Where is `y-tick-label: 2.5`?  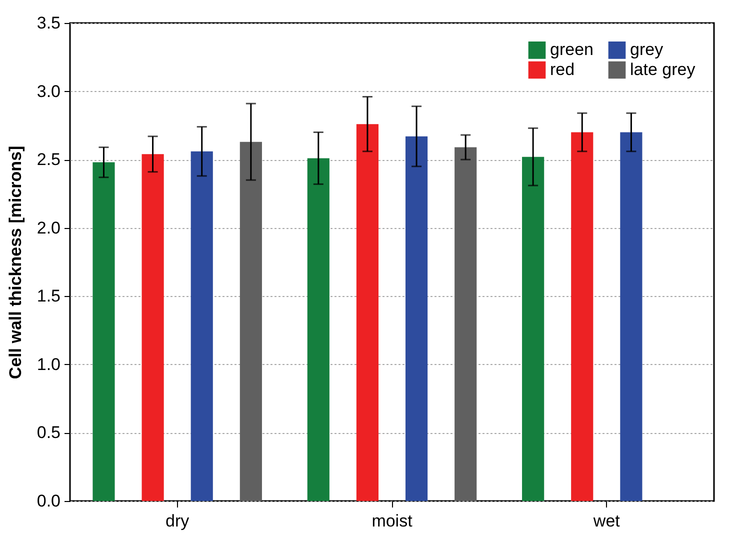
y-tick-label: 2.5 is located at coordinates (48, 160).